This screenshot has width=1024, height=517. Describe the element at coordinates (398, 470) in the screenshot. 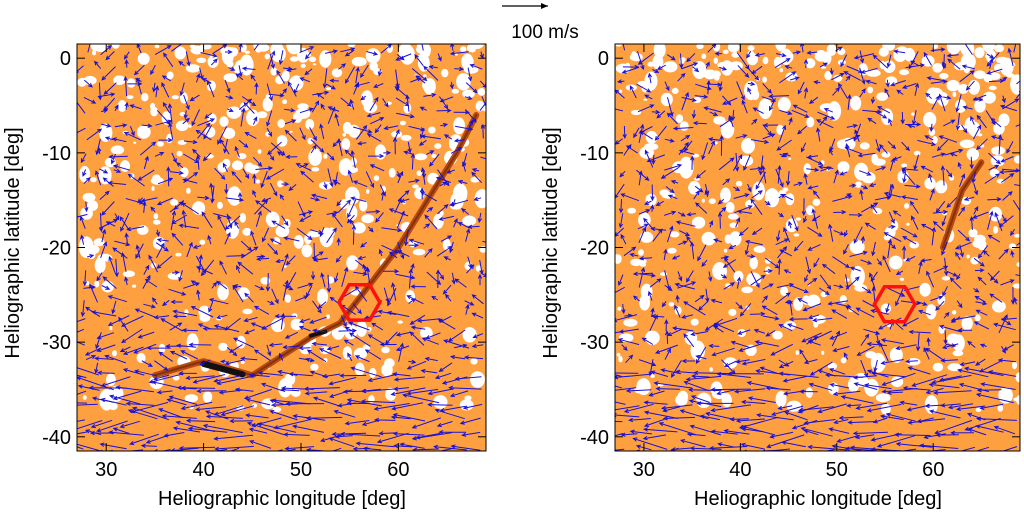

I see `x-tick-label: 60` at that location.